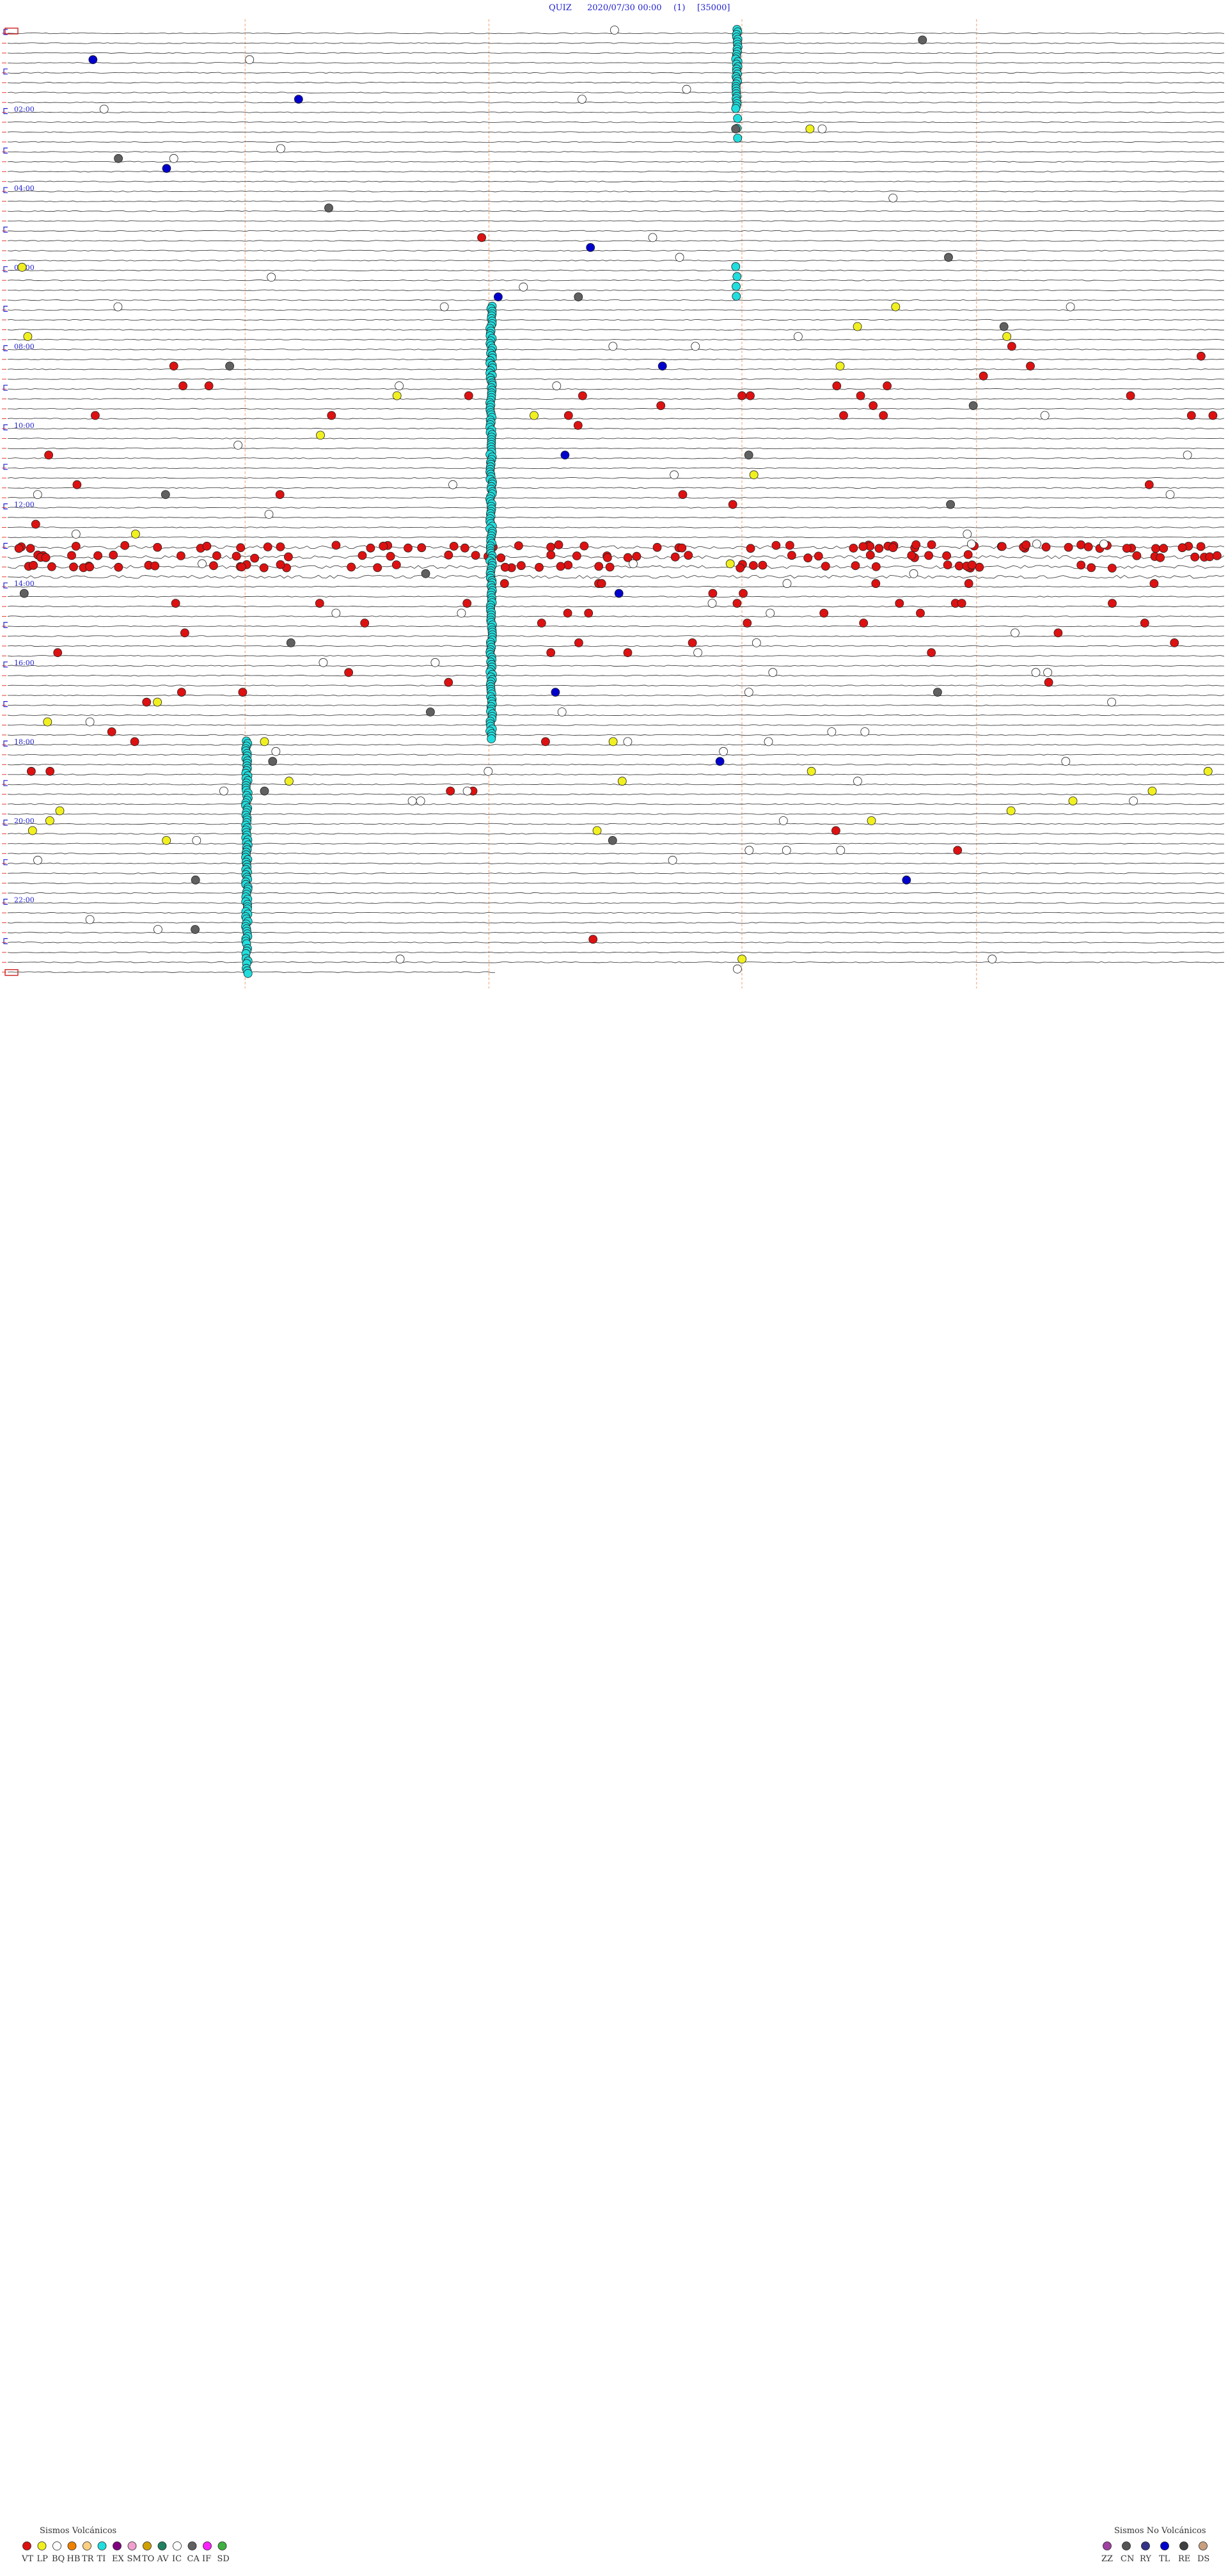 This screenshot has height=2576, width=1228. Describe the element at coordinates (24, 742) in the screenshot. I see `time-label: 18:00` at that location.